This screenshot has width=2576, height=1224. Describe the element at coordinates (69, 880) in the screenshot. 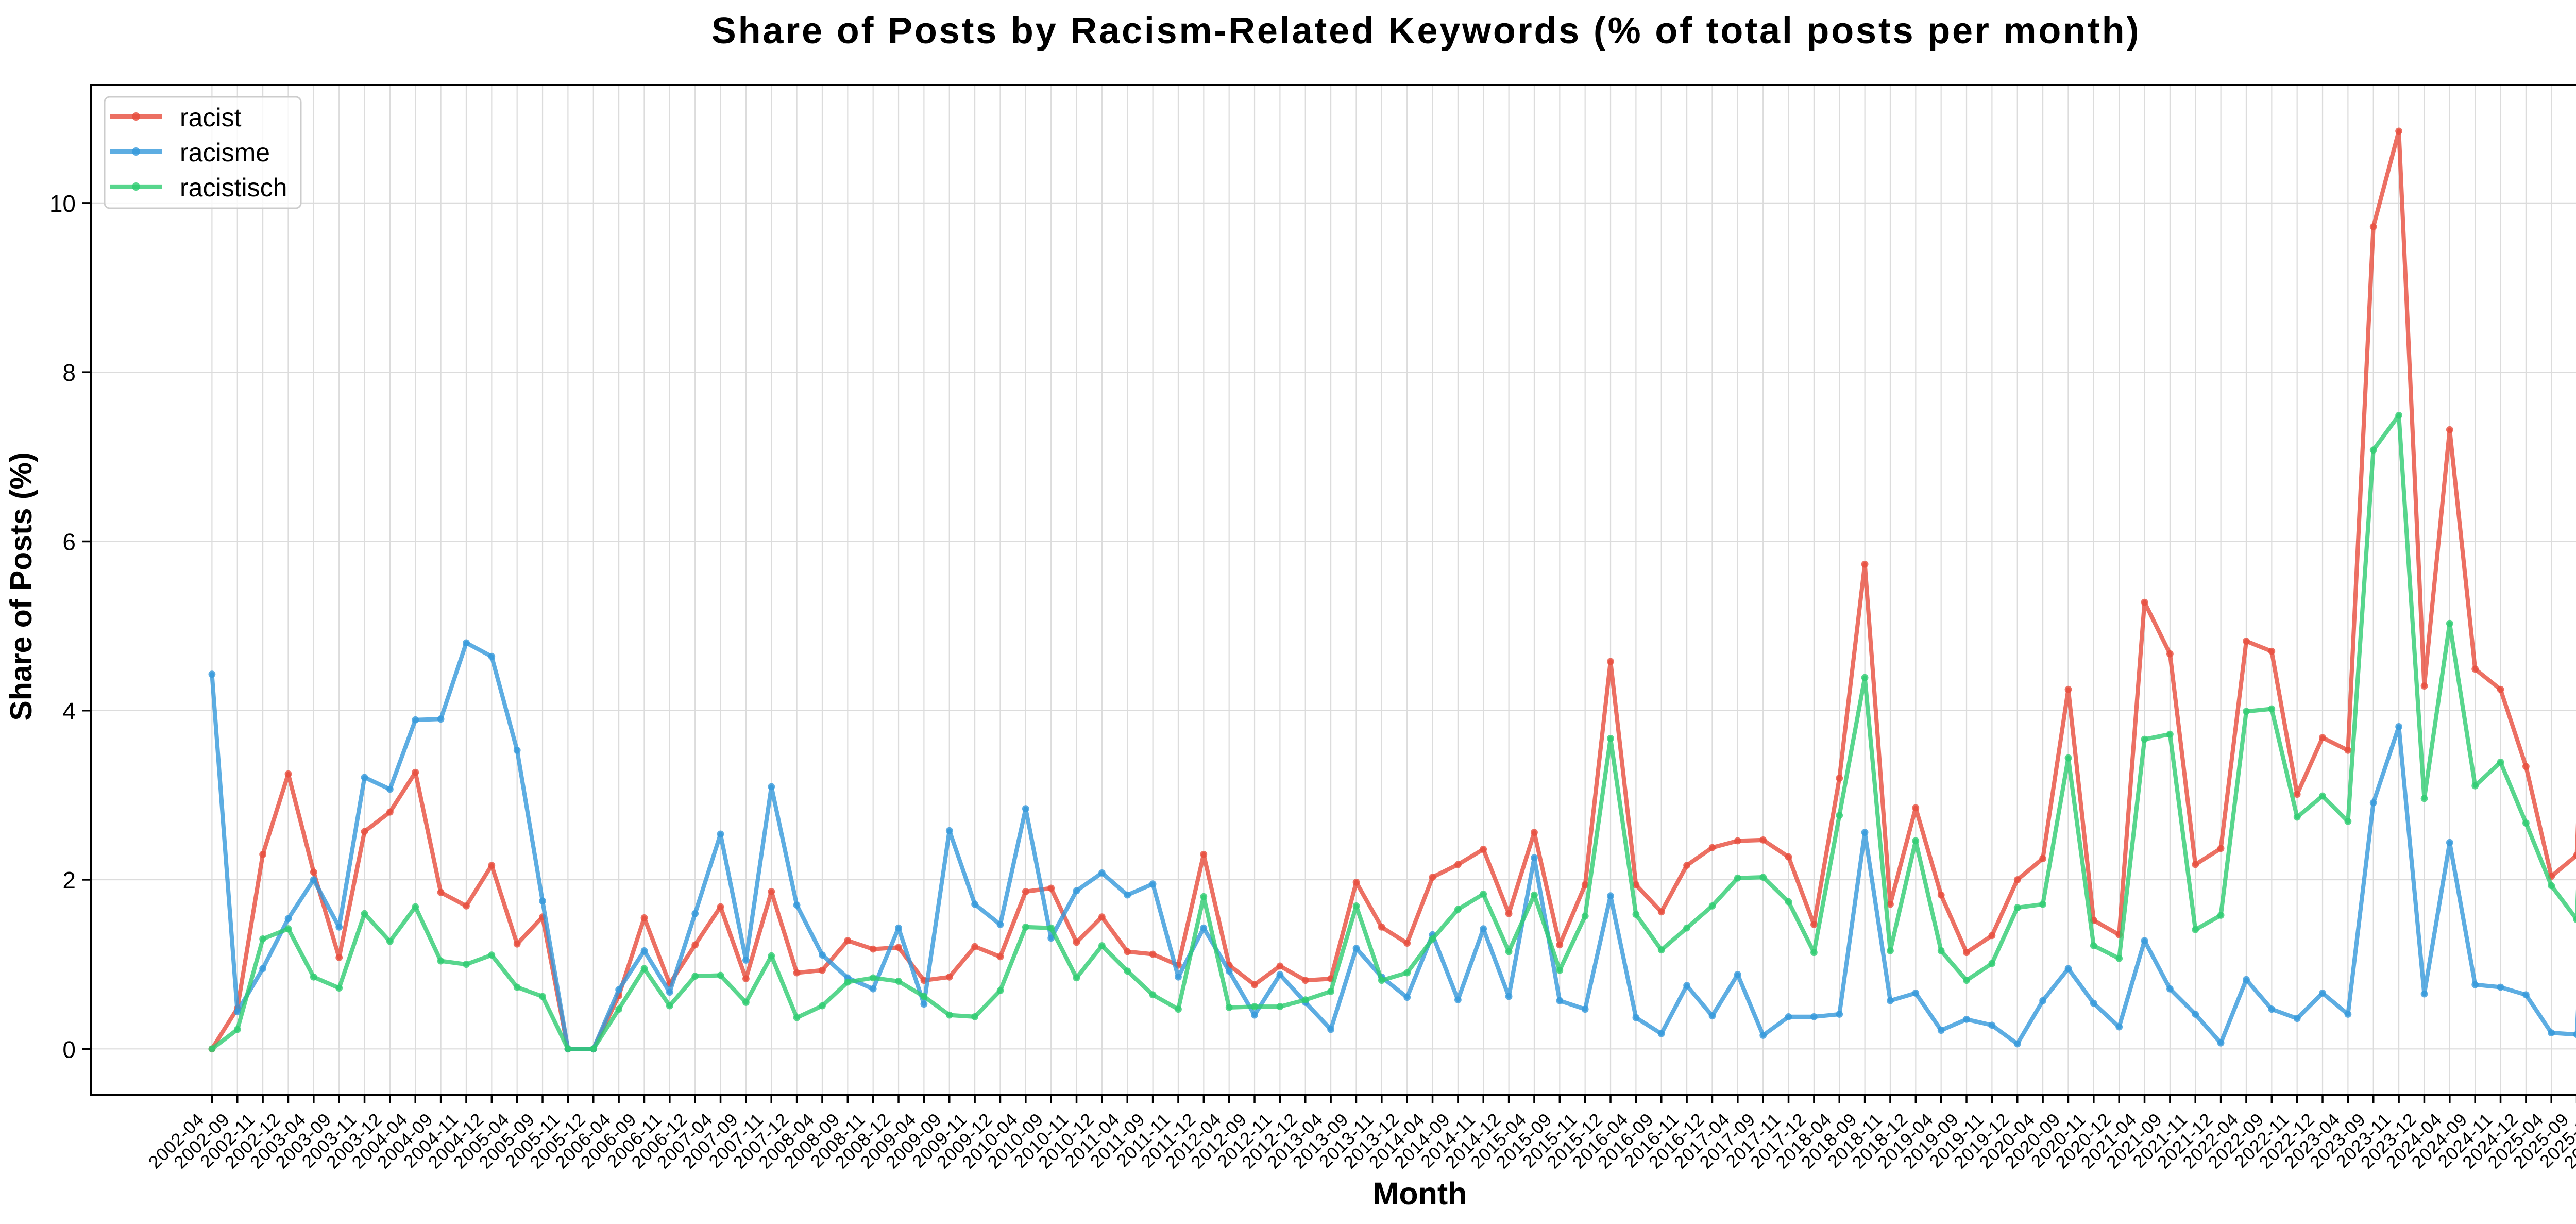

I see `svg-text: 2` at that location.